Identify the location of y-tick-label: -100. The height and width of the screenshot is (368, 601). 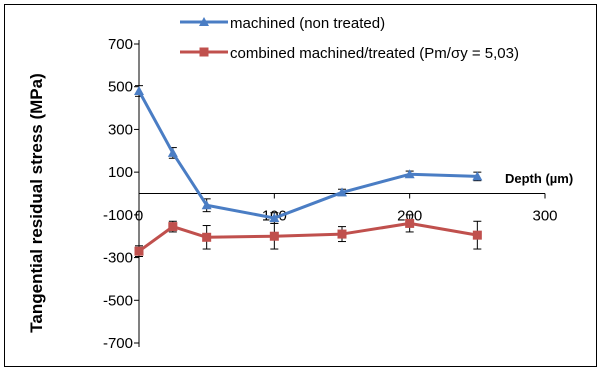
(118, 215).